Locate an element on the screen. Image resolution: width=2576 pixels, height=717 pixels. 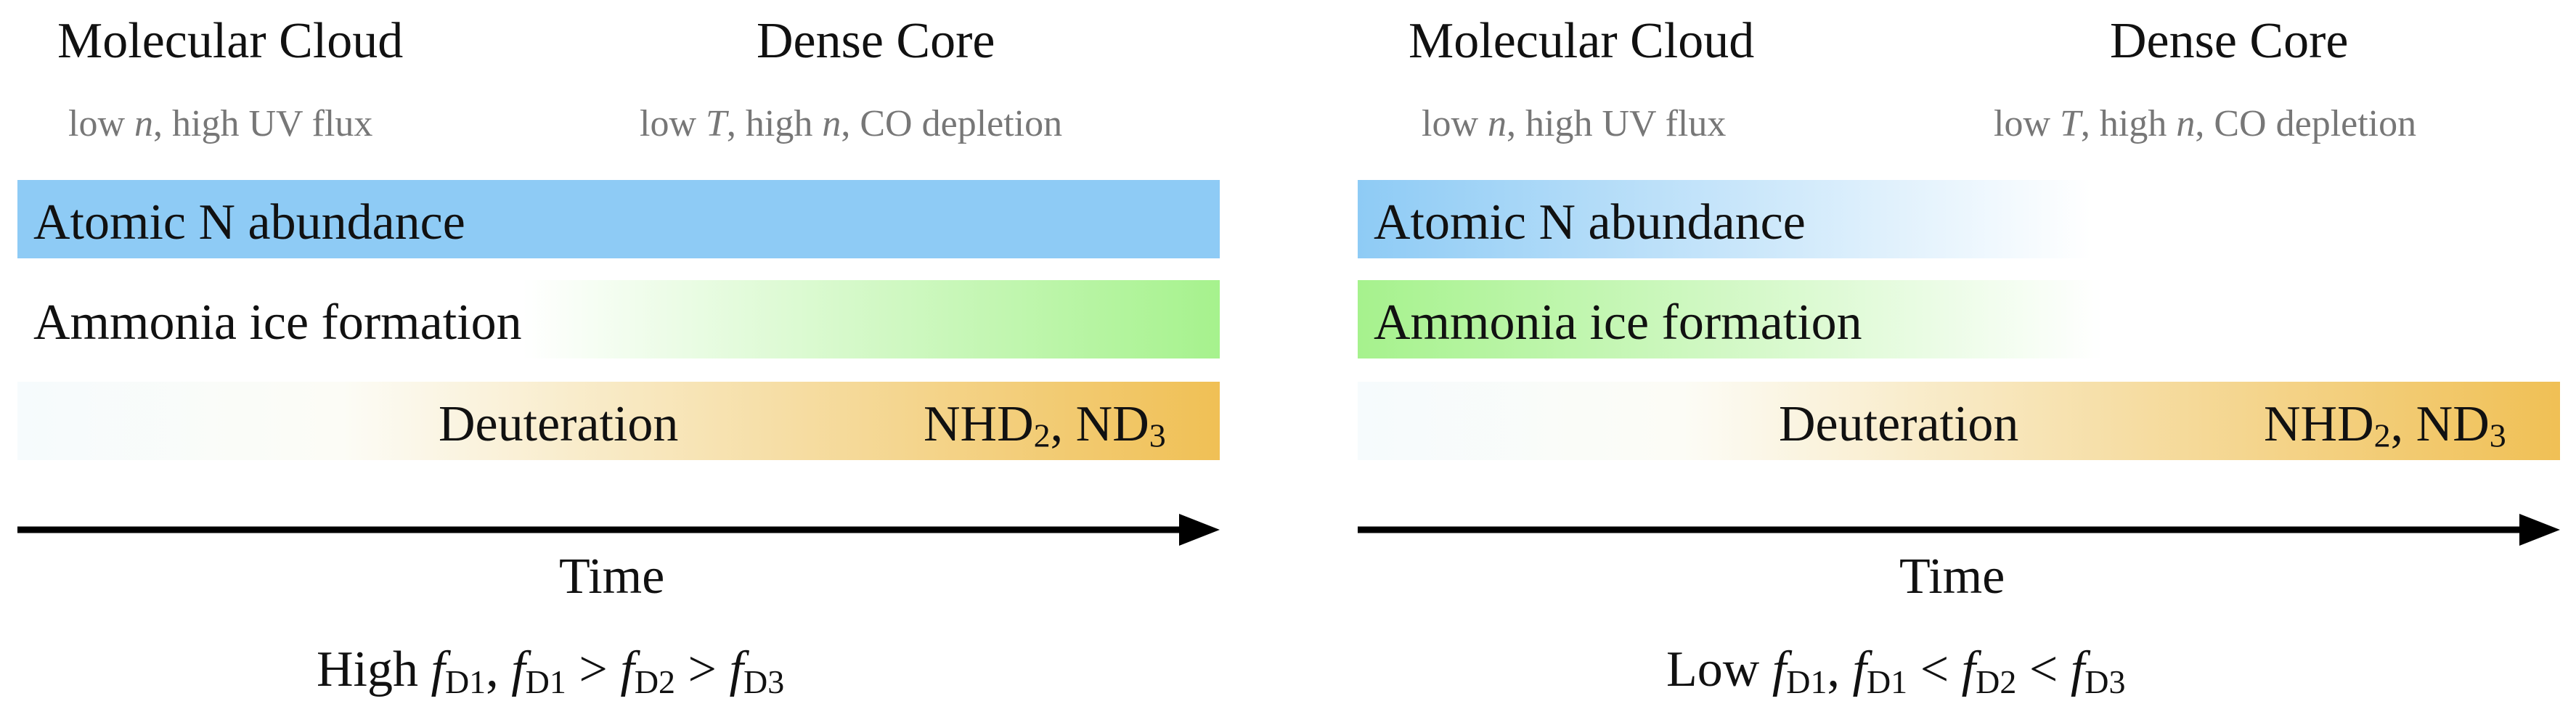
deuteration-fraction-relation: Low fD1, fD1 < fD2 < fD3 is located at coordinates (1896, 671).